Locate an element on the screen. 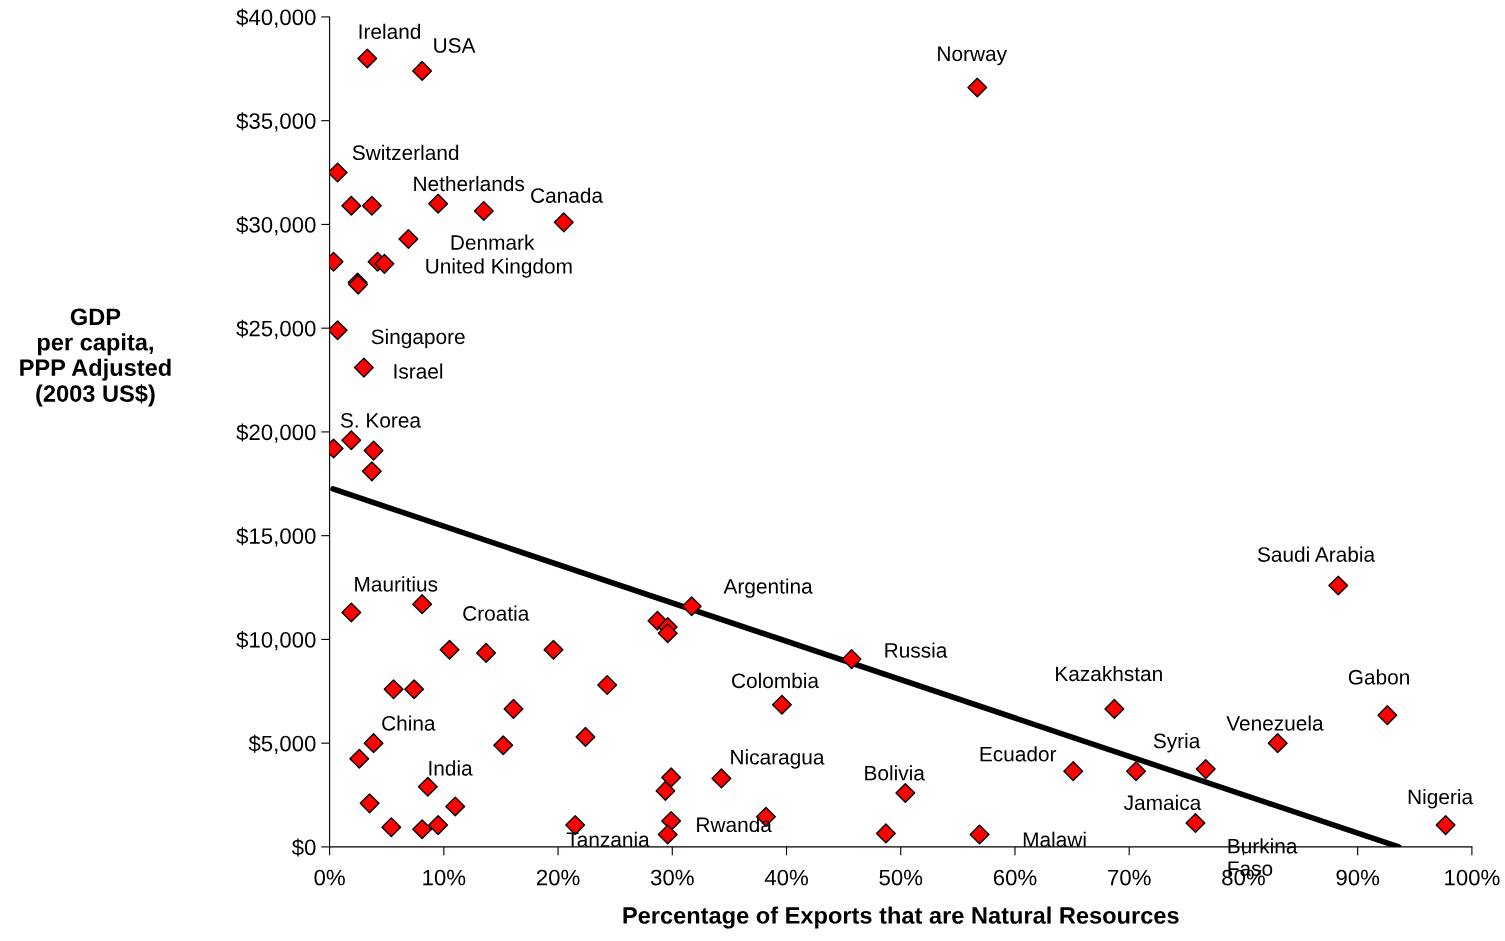  y-tick-label: $5,000 is located at coordinates (282, 744).